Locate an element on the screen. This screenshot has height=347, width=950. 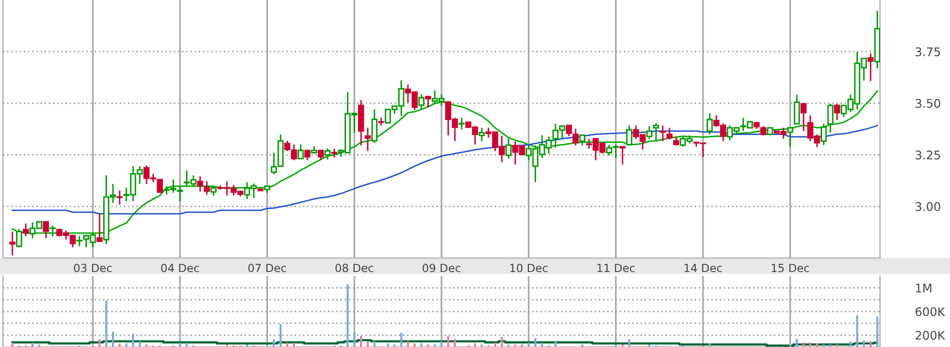
x-tick-label: 15 Dec is located at coordinates (791, 268).